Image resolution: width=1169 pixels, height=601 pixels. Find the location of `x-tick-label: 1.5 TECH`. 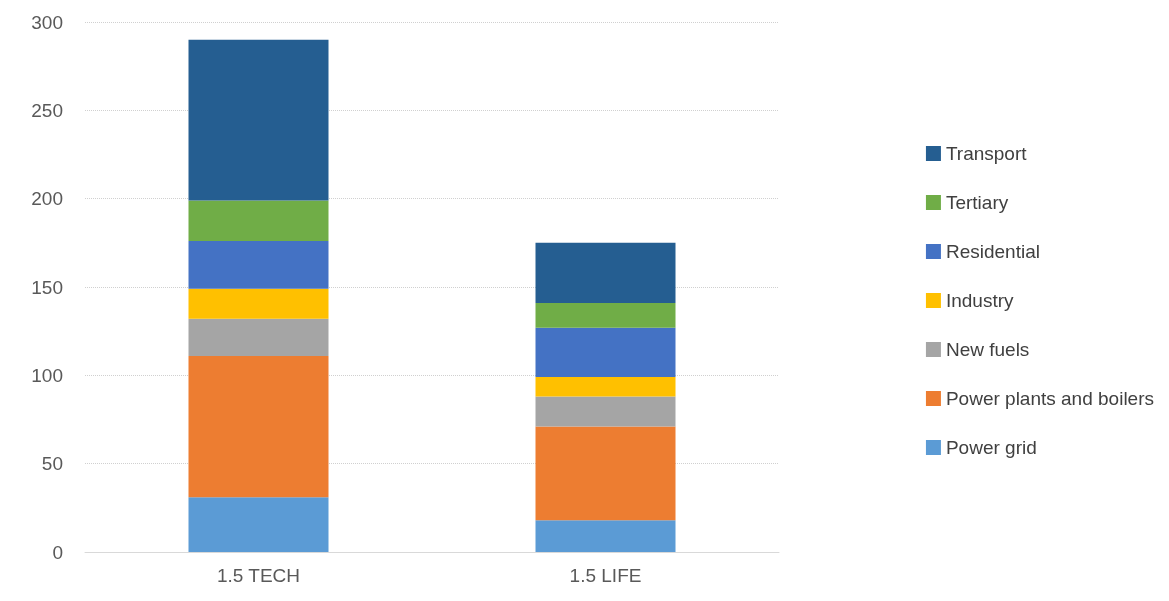

x-tick-label: 1.5 TECH is located at coordinates (258, 575).